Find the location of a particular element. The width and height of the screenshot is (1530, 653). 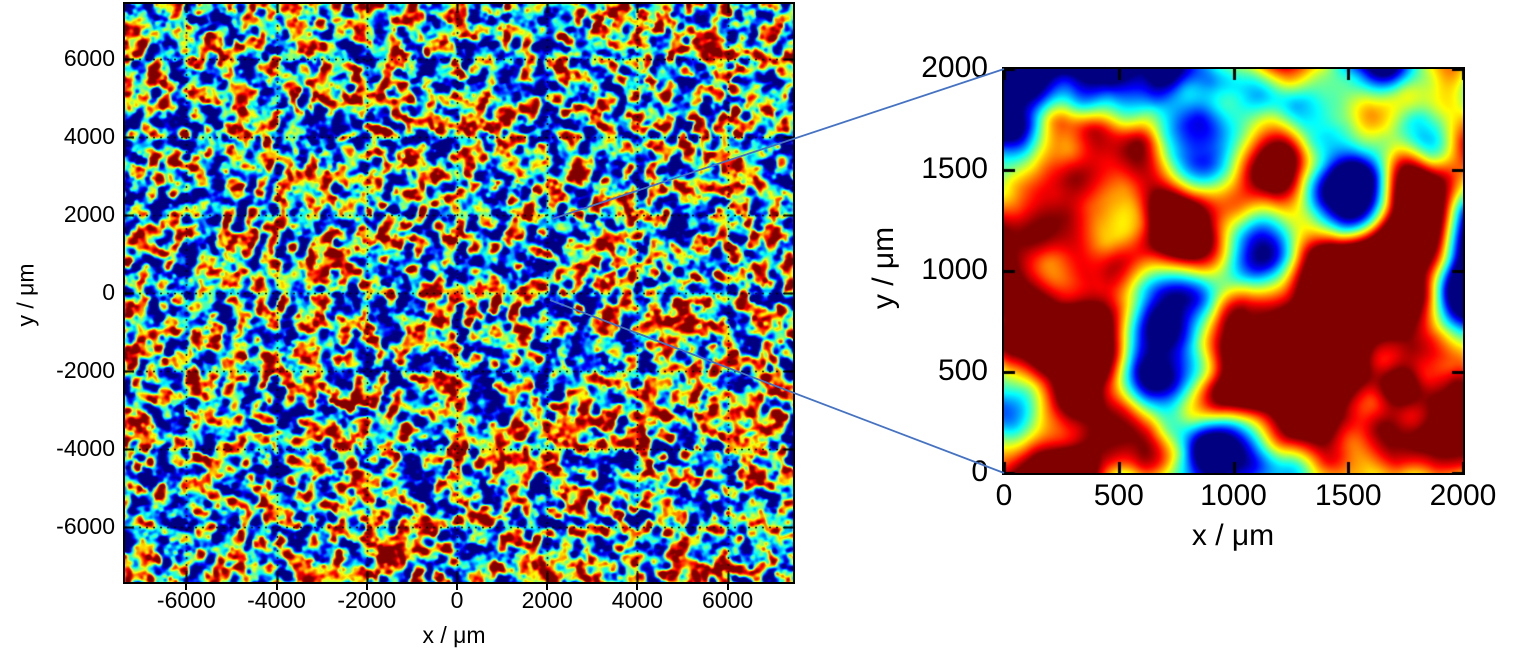

y-tick-label: -4000 is located at coordinates (85, 448).